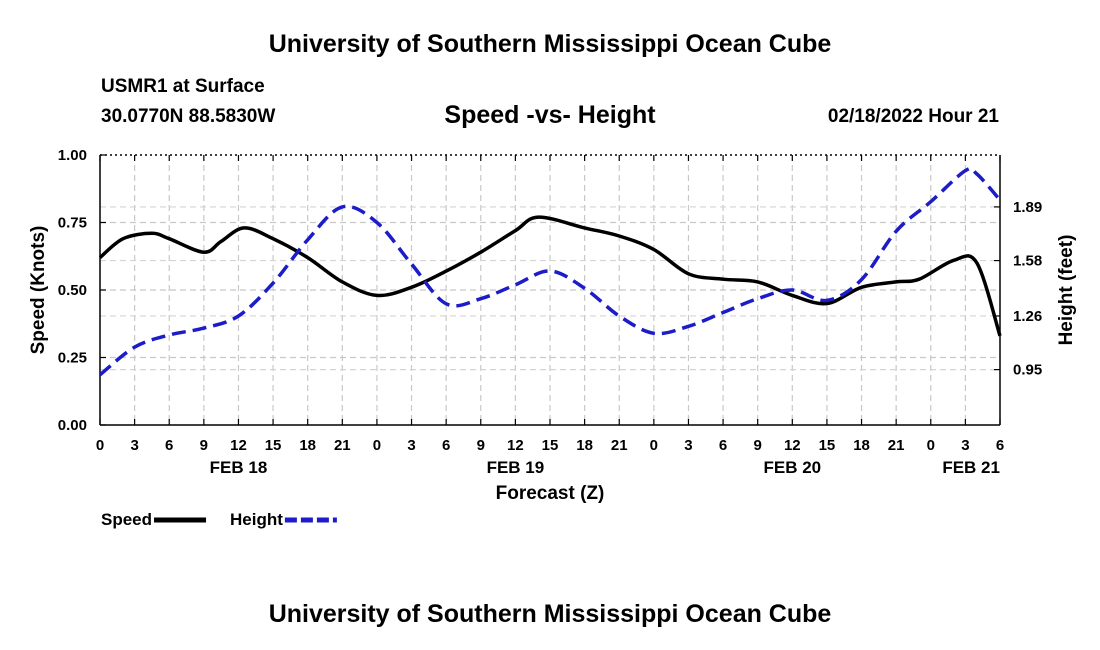 Image resolution: width=1100 pixels, height=650 pixels. I want to click on y-tick-label: 0.25, so click(72, 358).